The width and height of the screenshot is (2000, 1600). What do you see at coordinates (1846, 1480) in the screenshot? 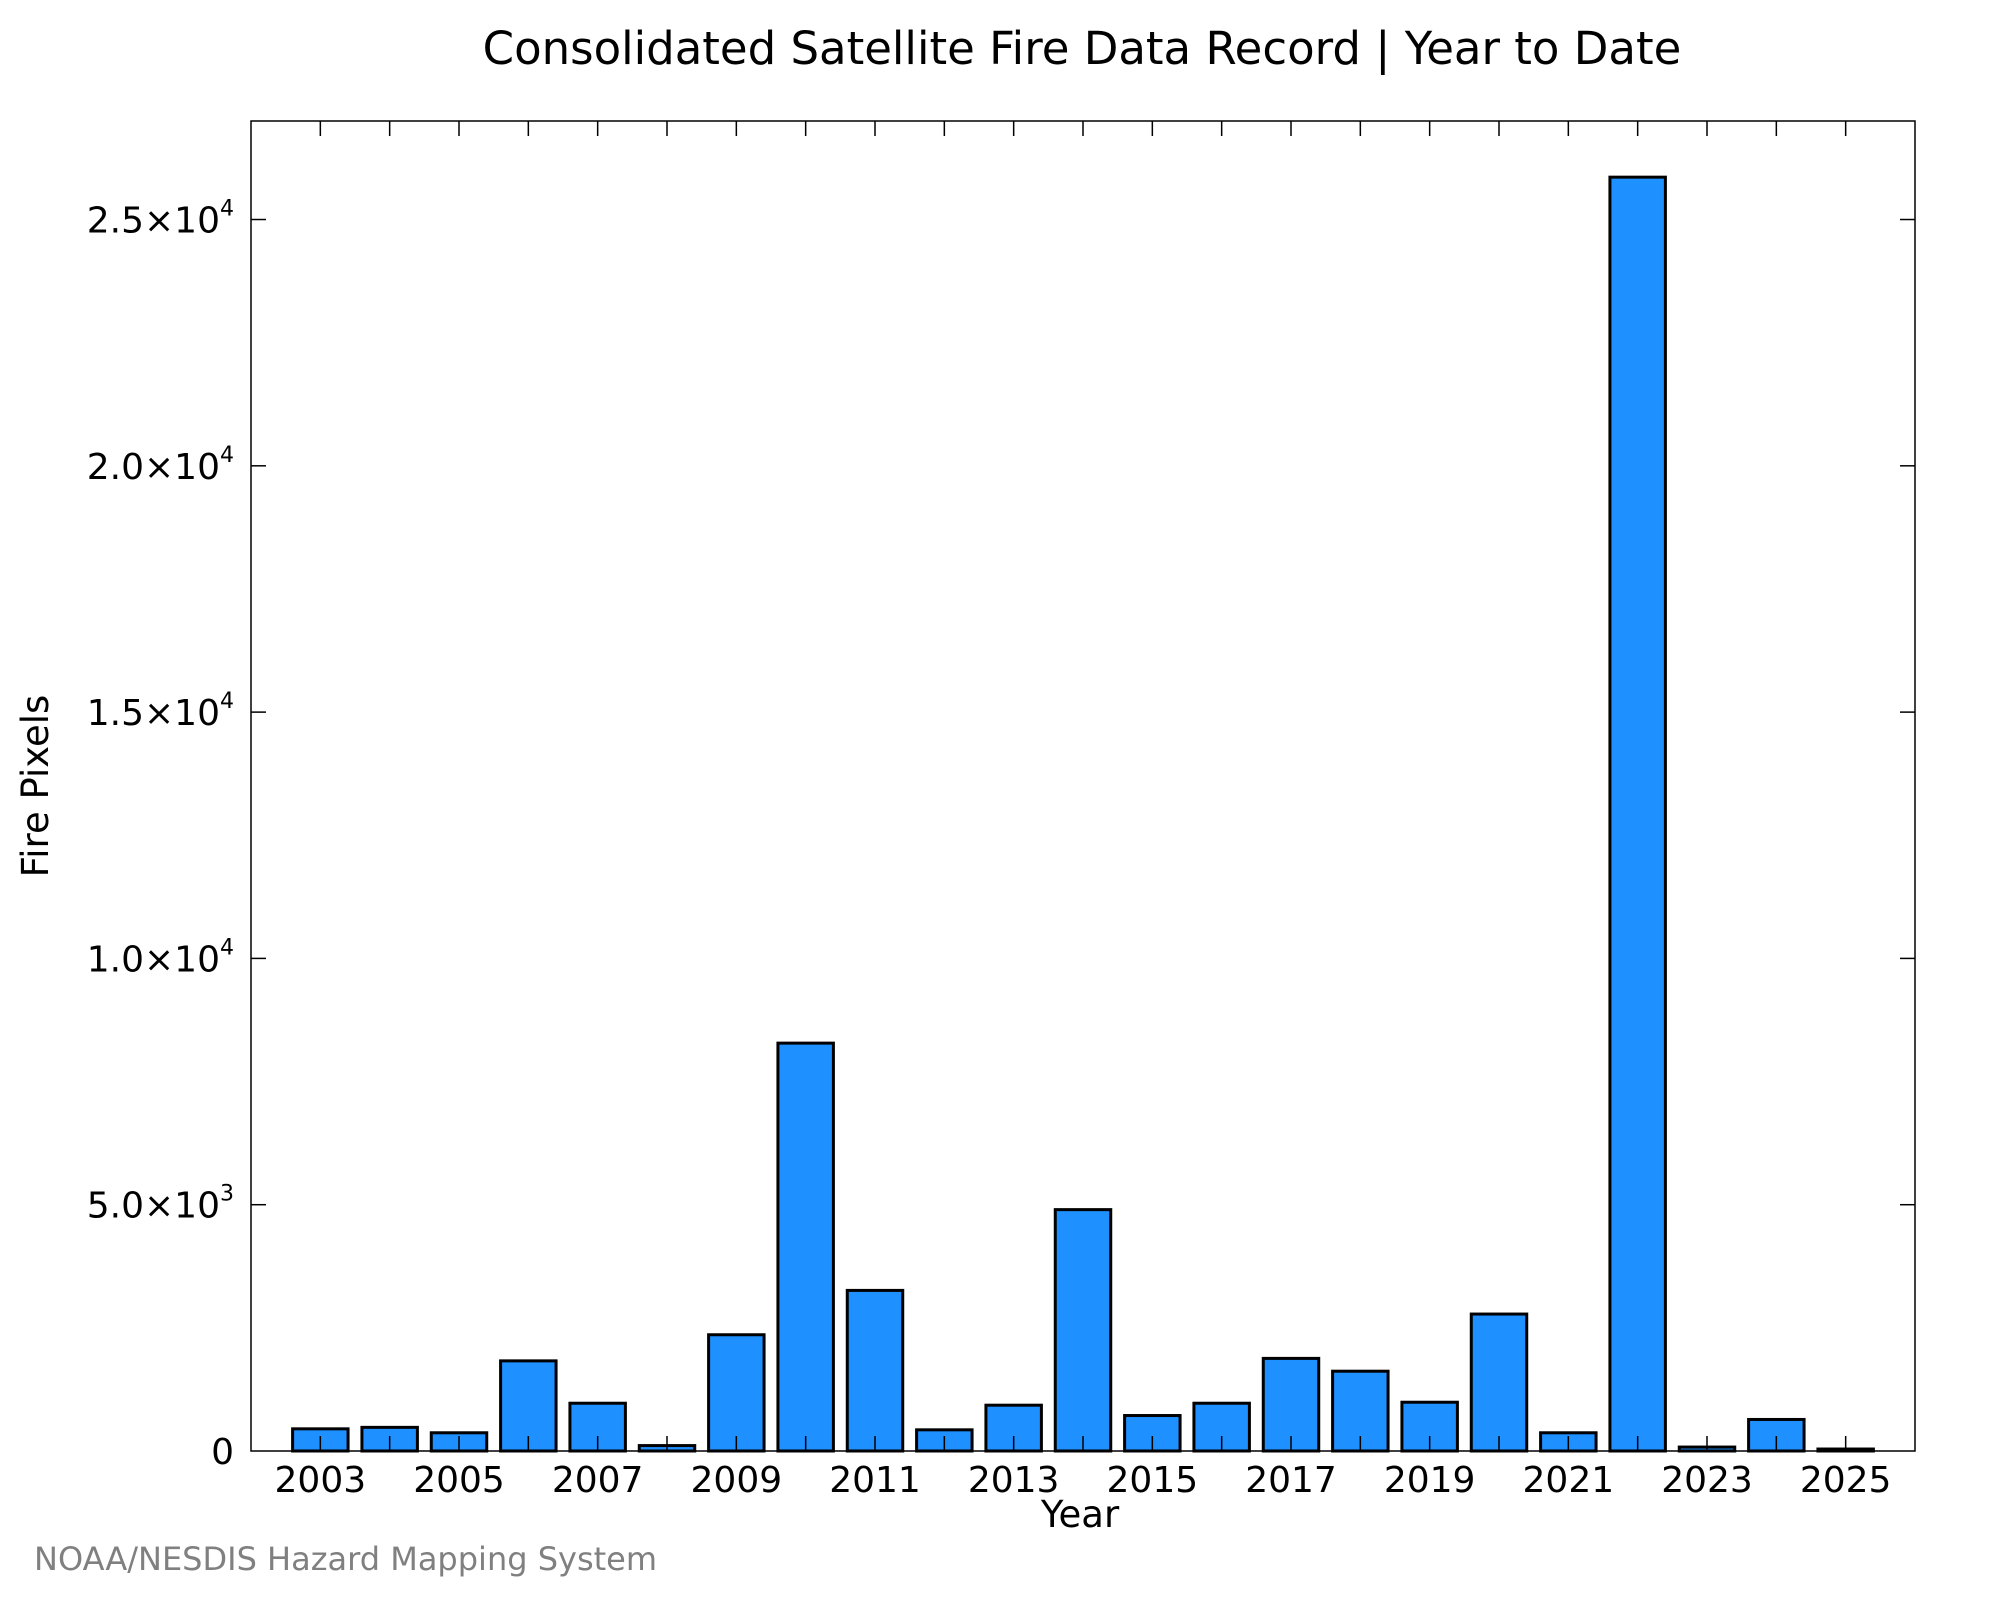
I see `x-tick-label: 2025` at bounding box center [1846, 1480].